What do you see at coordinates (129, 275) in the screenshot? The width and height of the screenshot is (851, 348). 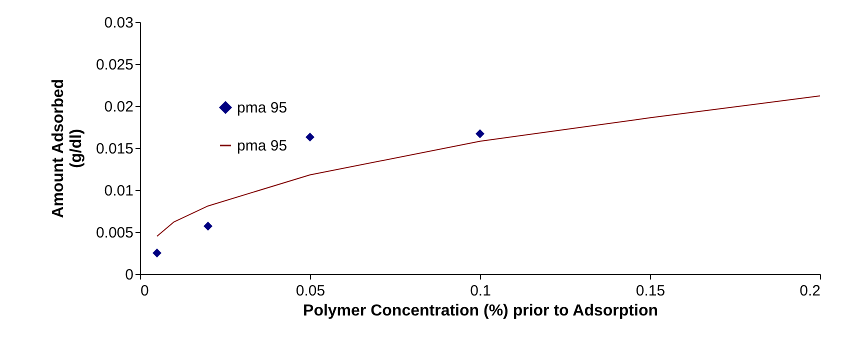 I see `y-tick-label: 0` at bounding box center [129, 275].